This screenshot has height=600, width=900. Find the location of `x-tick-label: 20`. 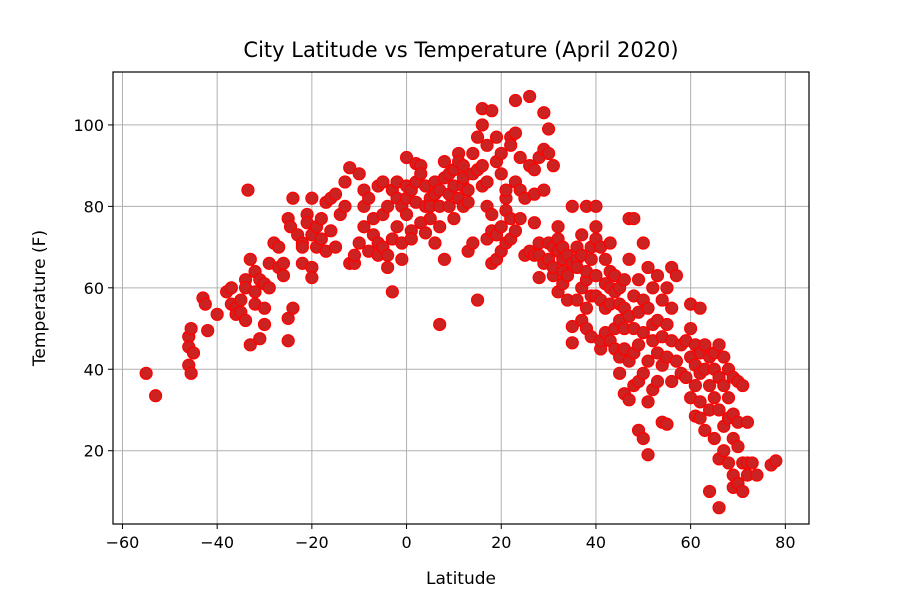

x-tick-label: 20 is located at coordinates (501, 542).